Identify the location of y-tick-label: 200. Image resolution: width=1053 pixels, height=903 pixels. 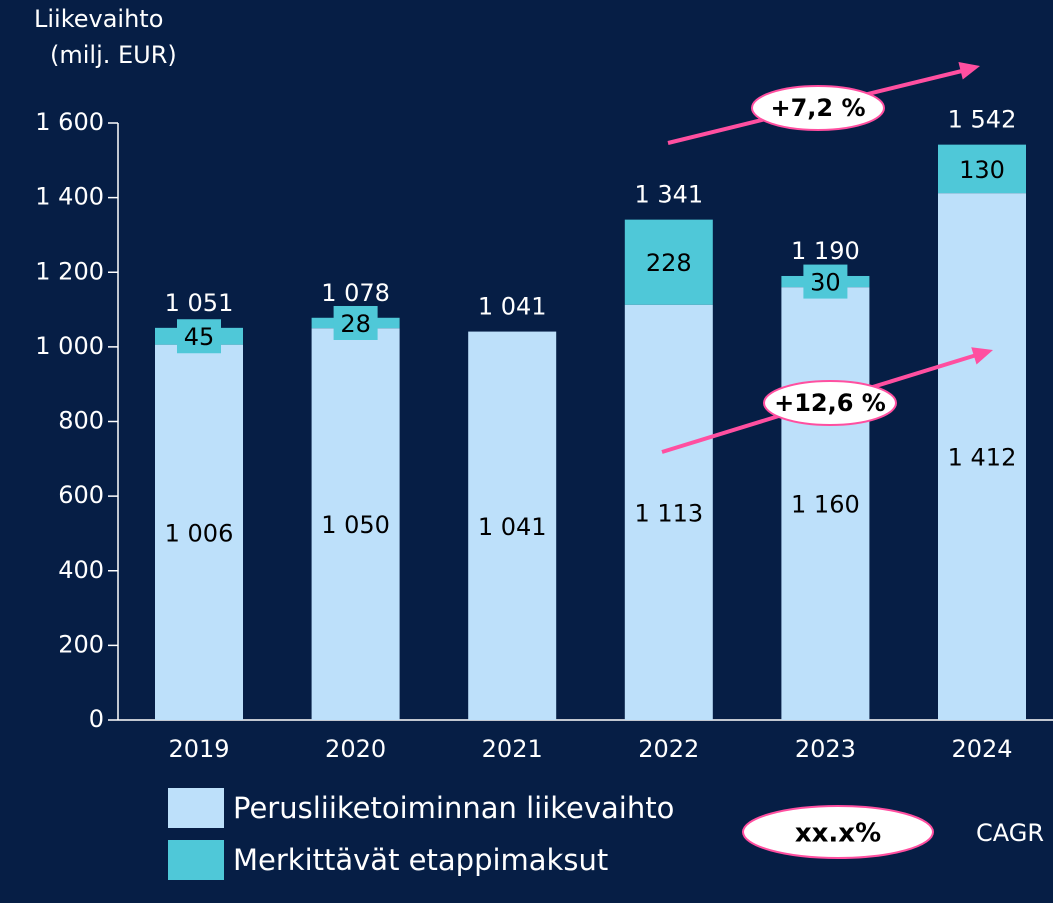
(81, 644).